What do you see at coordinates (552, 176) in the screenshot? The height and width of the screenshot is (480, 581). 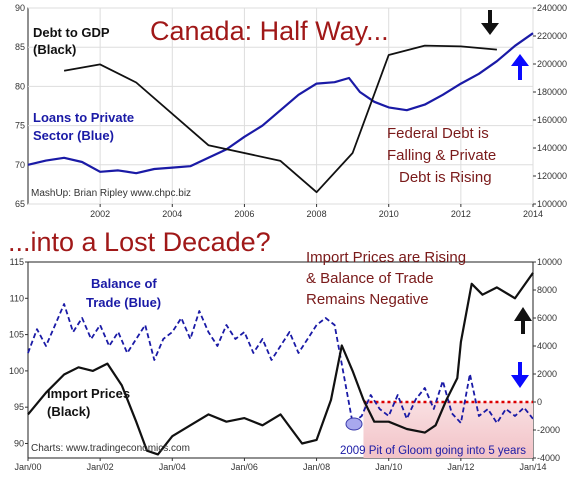 I see `top-right-tick-label: 120000` at bounding box center [552, 176].